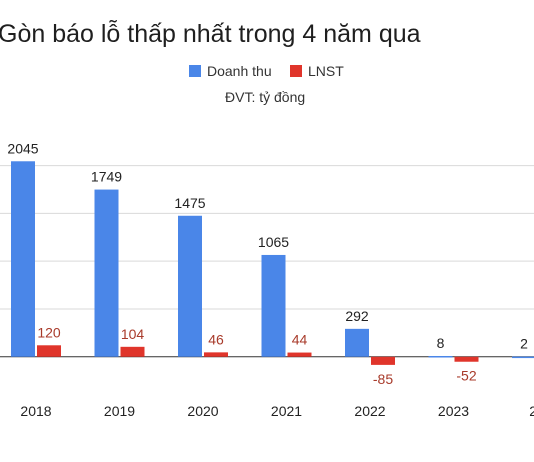  What do you see at coordinates (273, 242) in the screenshot?
I see `data-label-doanh-thu-2021: 1065` at bounding box center [273, 242].